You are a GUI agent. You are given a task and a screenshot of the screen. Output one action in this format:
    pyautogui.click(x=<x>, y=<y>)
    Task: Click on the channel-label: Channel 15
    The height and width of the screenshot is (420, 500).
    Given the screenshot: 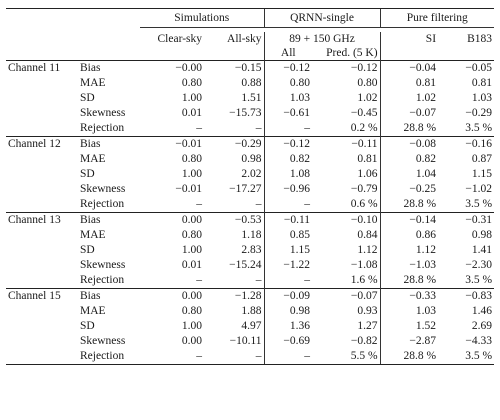 What is the action you would take?
    pyautogui.click(x=42, y=296)
    